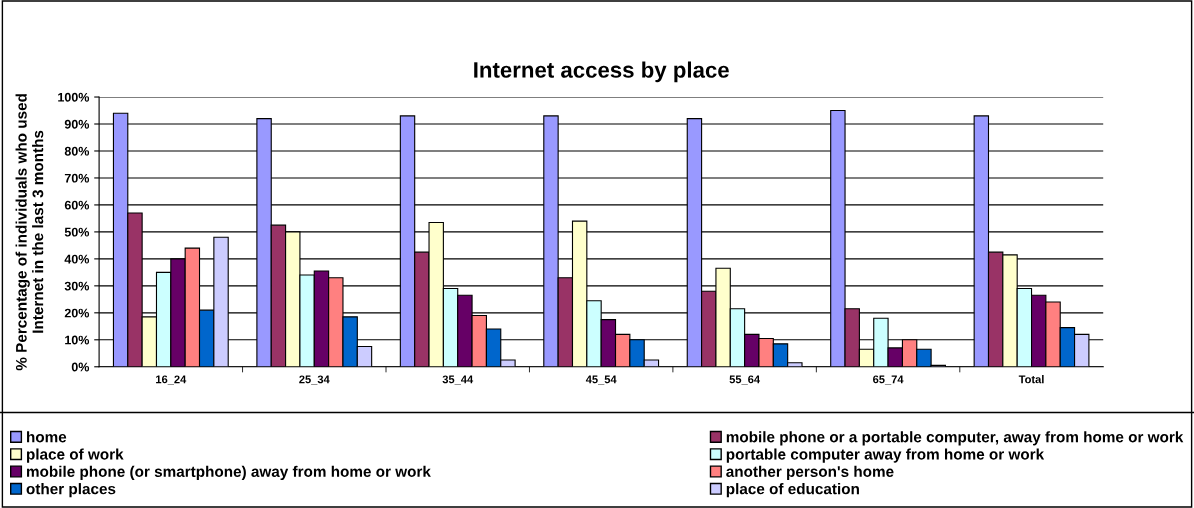 This screenshot has height=508, width=1194. What do you see at coordinates (1031, 379) in the screenshot?
I see `x-tick-label: Total` at bounding box center [1031, 379].